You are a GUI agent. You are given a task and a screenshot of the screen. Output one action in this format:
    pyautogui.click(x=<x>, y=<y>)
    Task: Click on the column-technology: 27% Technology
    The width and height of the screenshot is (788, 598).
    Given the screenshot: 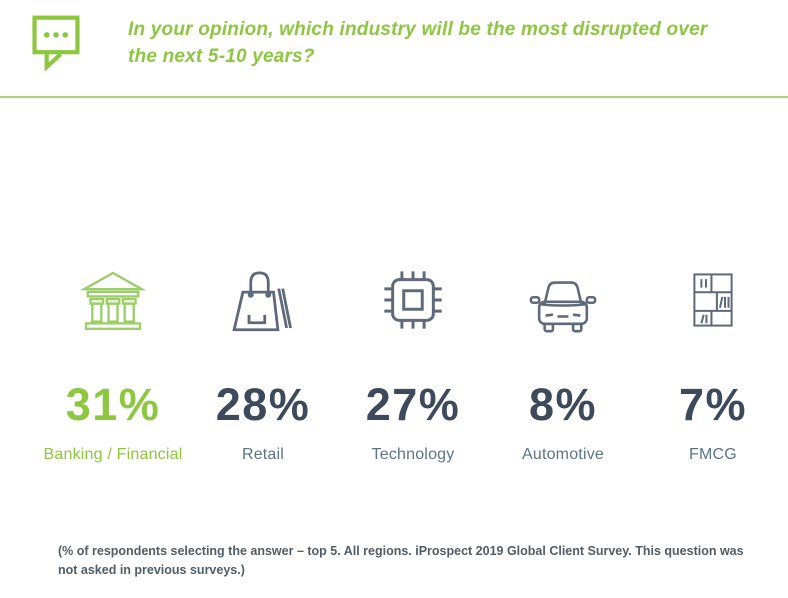 What is the action you would take?
    pyautogui.click(x=413, y=361)
    